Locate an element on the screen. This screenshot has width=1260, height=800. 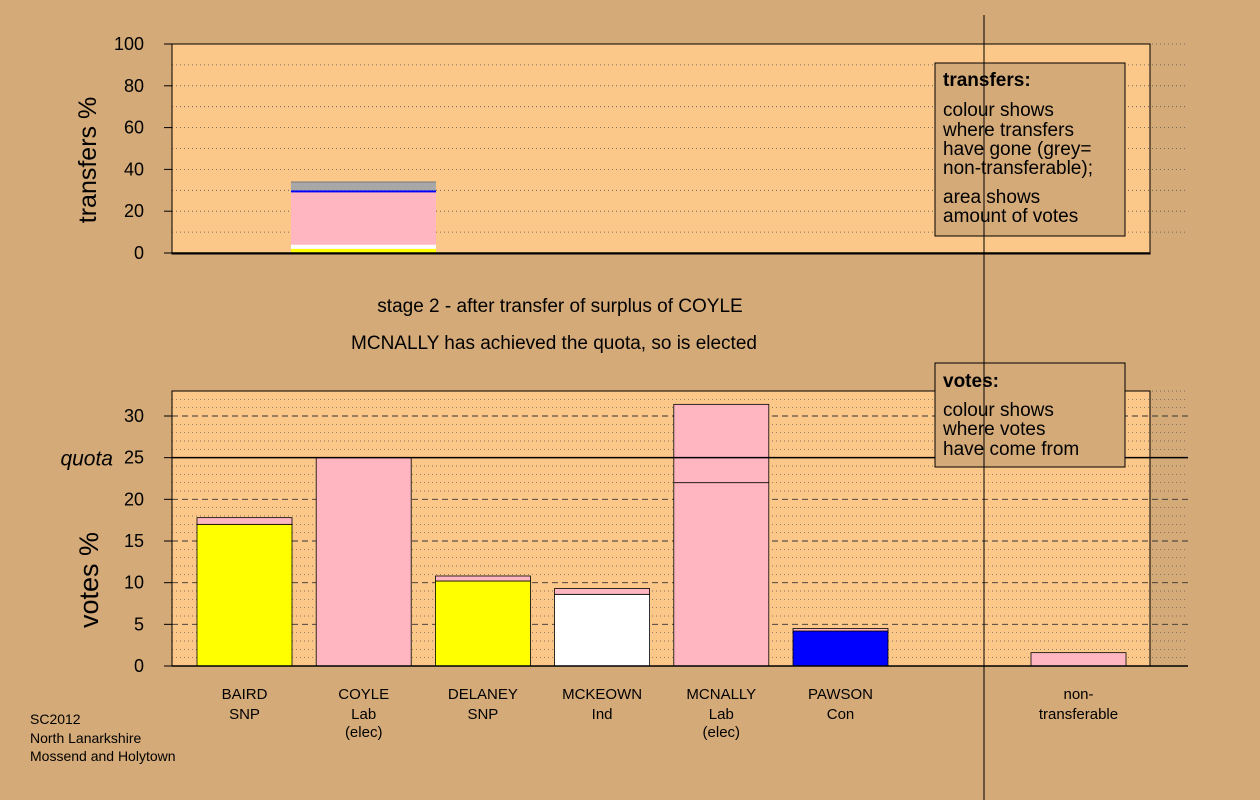
transfers-tick-label: 20 is located at coordinates (134, 211).